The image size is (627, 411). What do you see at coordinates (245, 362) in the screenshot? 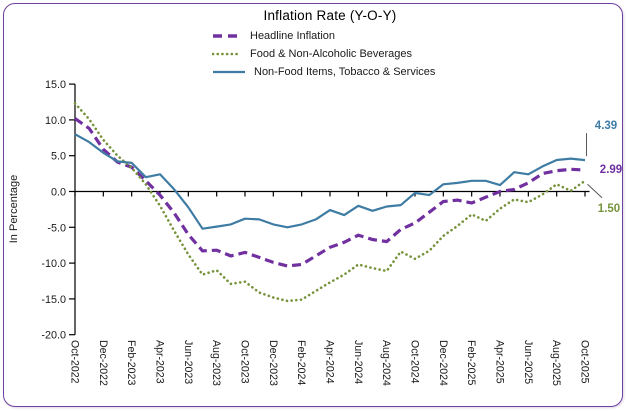
I see `x-tick-label: Oct-2023` at bounding box center [245, 362].